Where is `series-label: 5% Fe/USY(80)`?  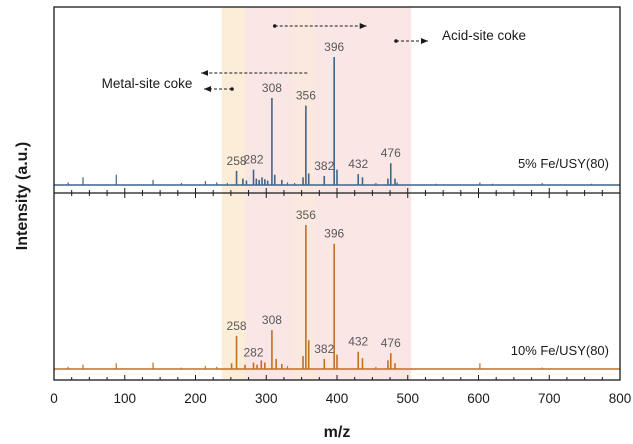 series-label: 5% Fe/USY(80) is located at coordinates (563, 163).